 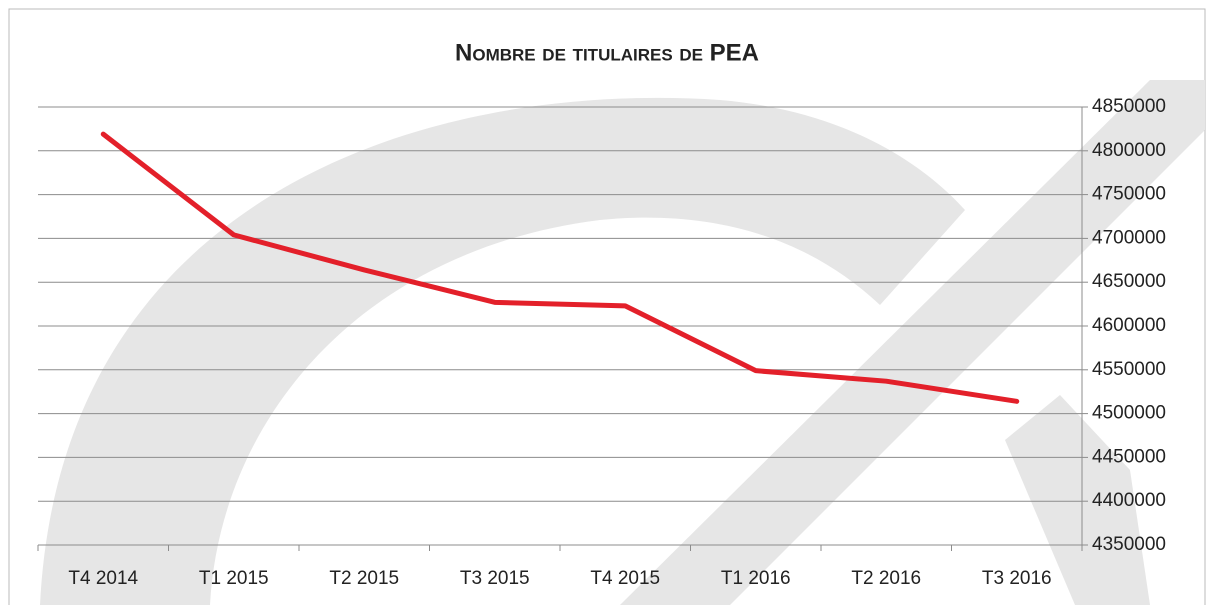 What do you see at coordinates (1129, 106) in the screenshot?
I see `y-tick-label: 4850000` at bounding box center [1129, 106].